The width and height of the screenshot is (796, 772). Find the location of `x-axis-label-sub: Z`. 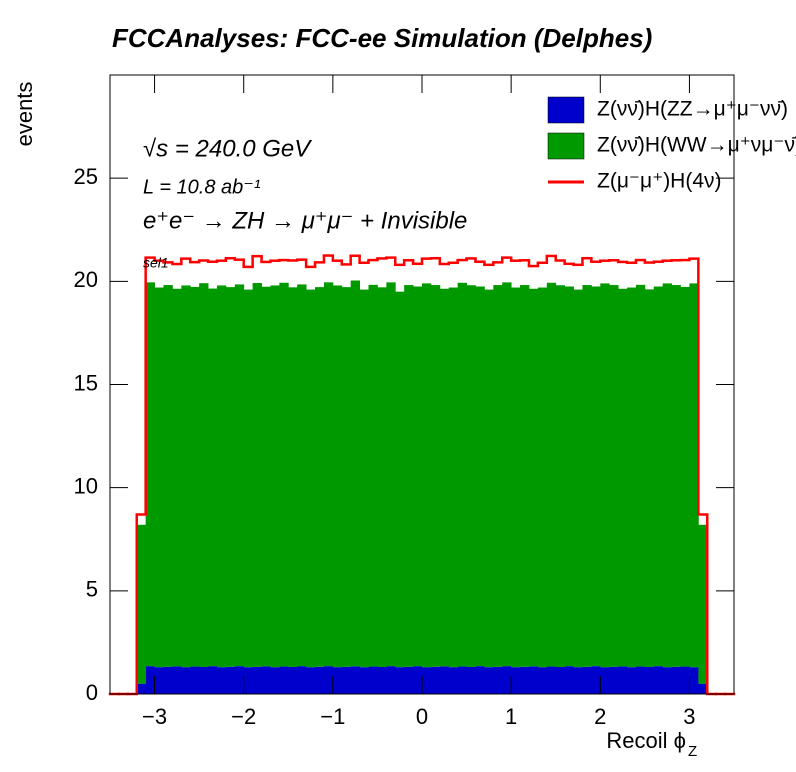

x-axis-label-sub: Z is located at coordinates (692, 751).